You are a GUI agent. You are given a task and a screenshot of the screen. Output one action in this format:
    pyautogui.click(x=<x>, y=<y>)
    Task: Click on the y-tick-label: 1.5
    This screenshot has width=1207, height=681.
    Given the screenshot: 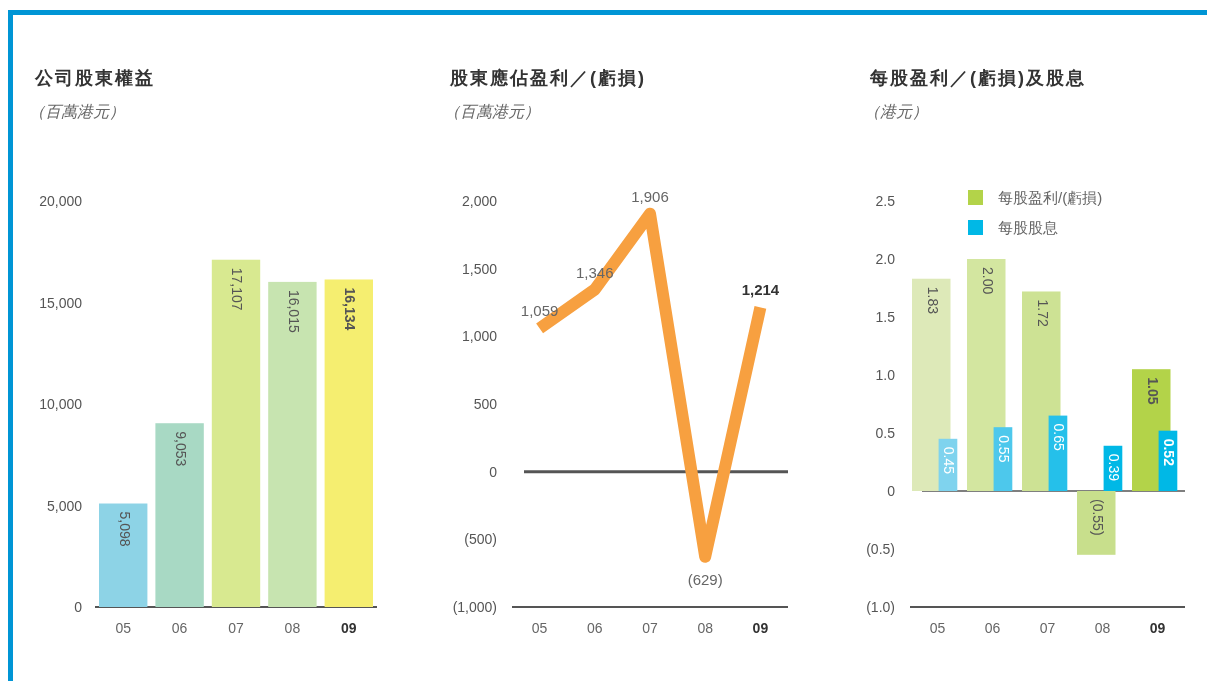 What is the action you would take?
    pyautogui.click(x=885, y=317)
    